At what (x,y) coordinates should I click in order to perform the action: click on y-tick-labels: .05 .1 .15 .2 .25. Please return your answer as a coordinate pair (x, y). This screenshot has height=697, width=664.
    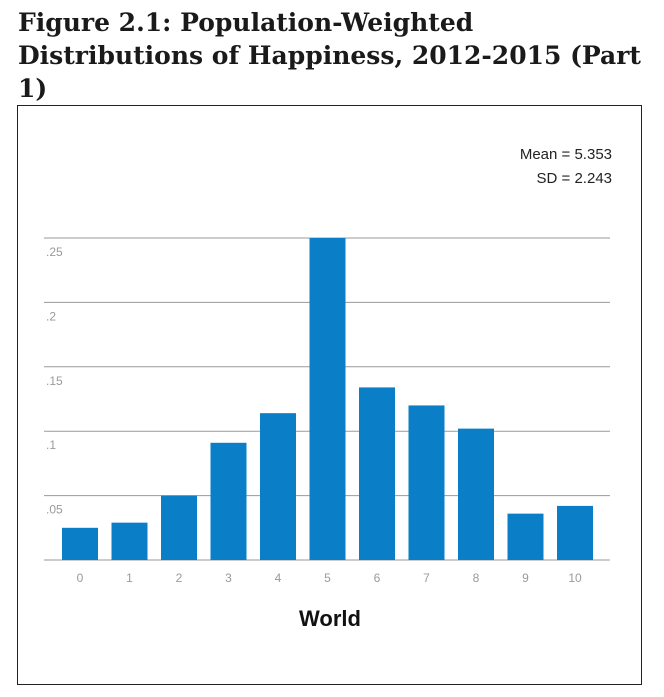
    Looking at the image, I should click on (54, 381).